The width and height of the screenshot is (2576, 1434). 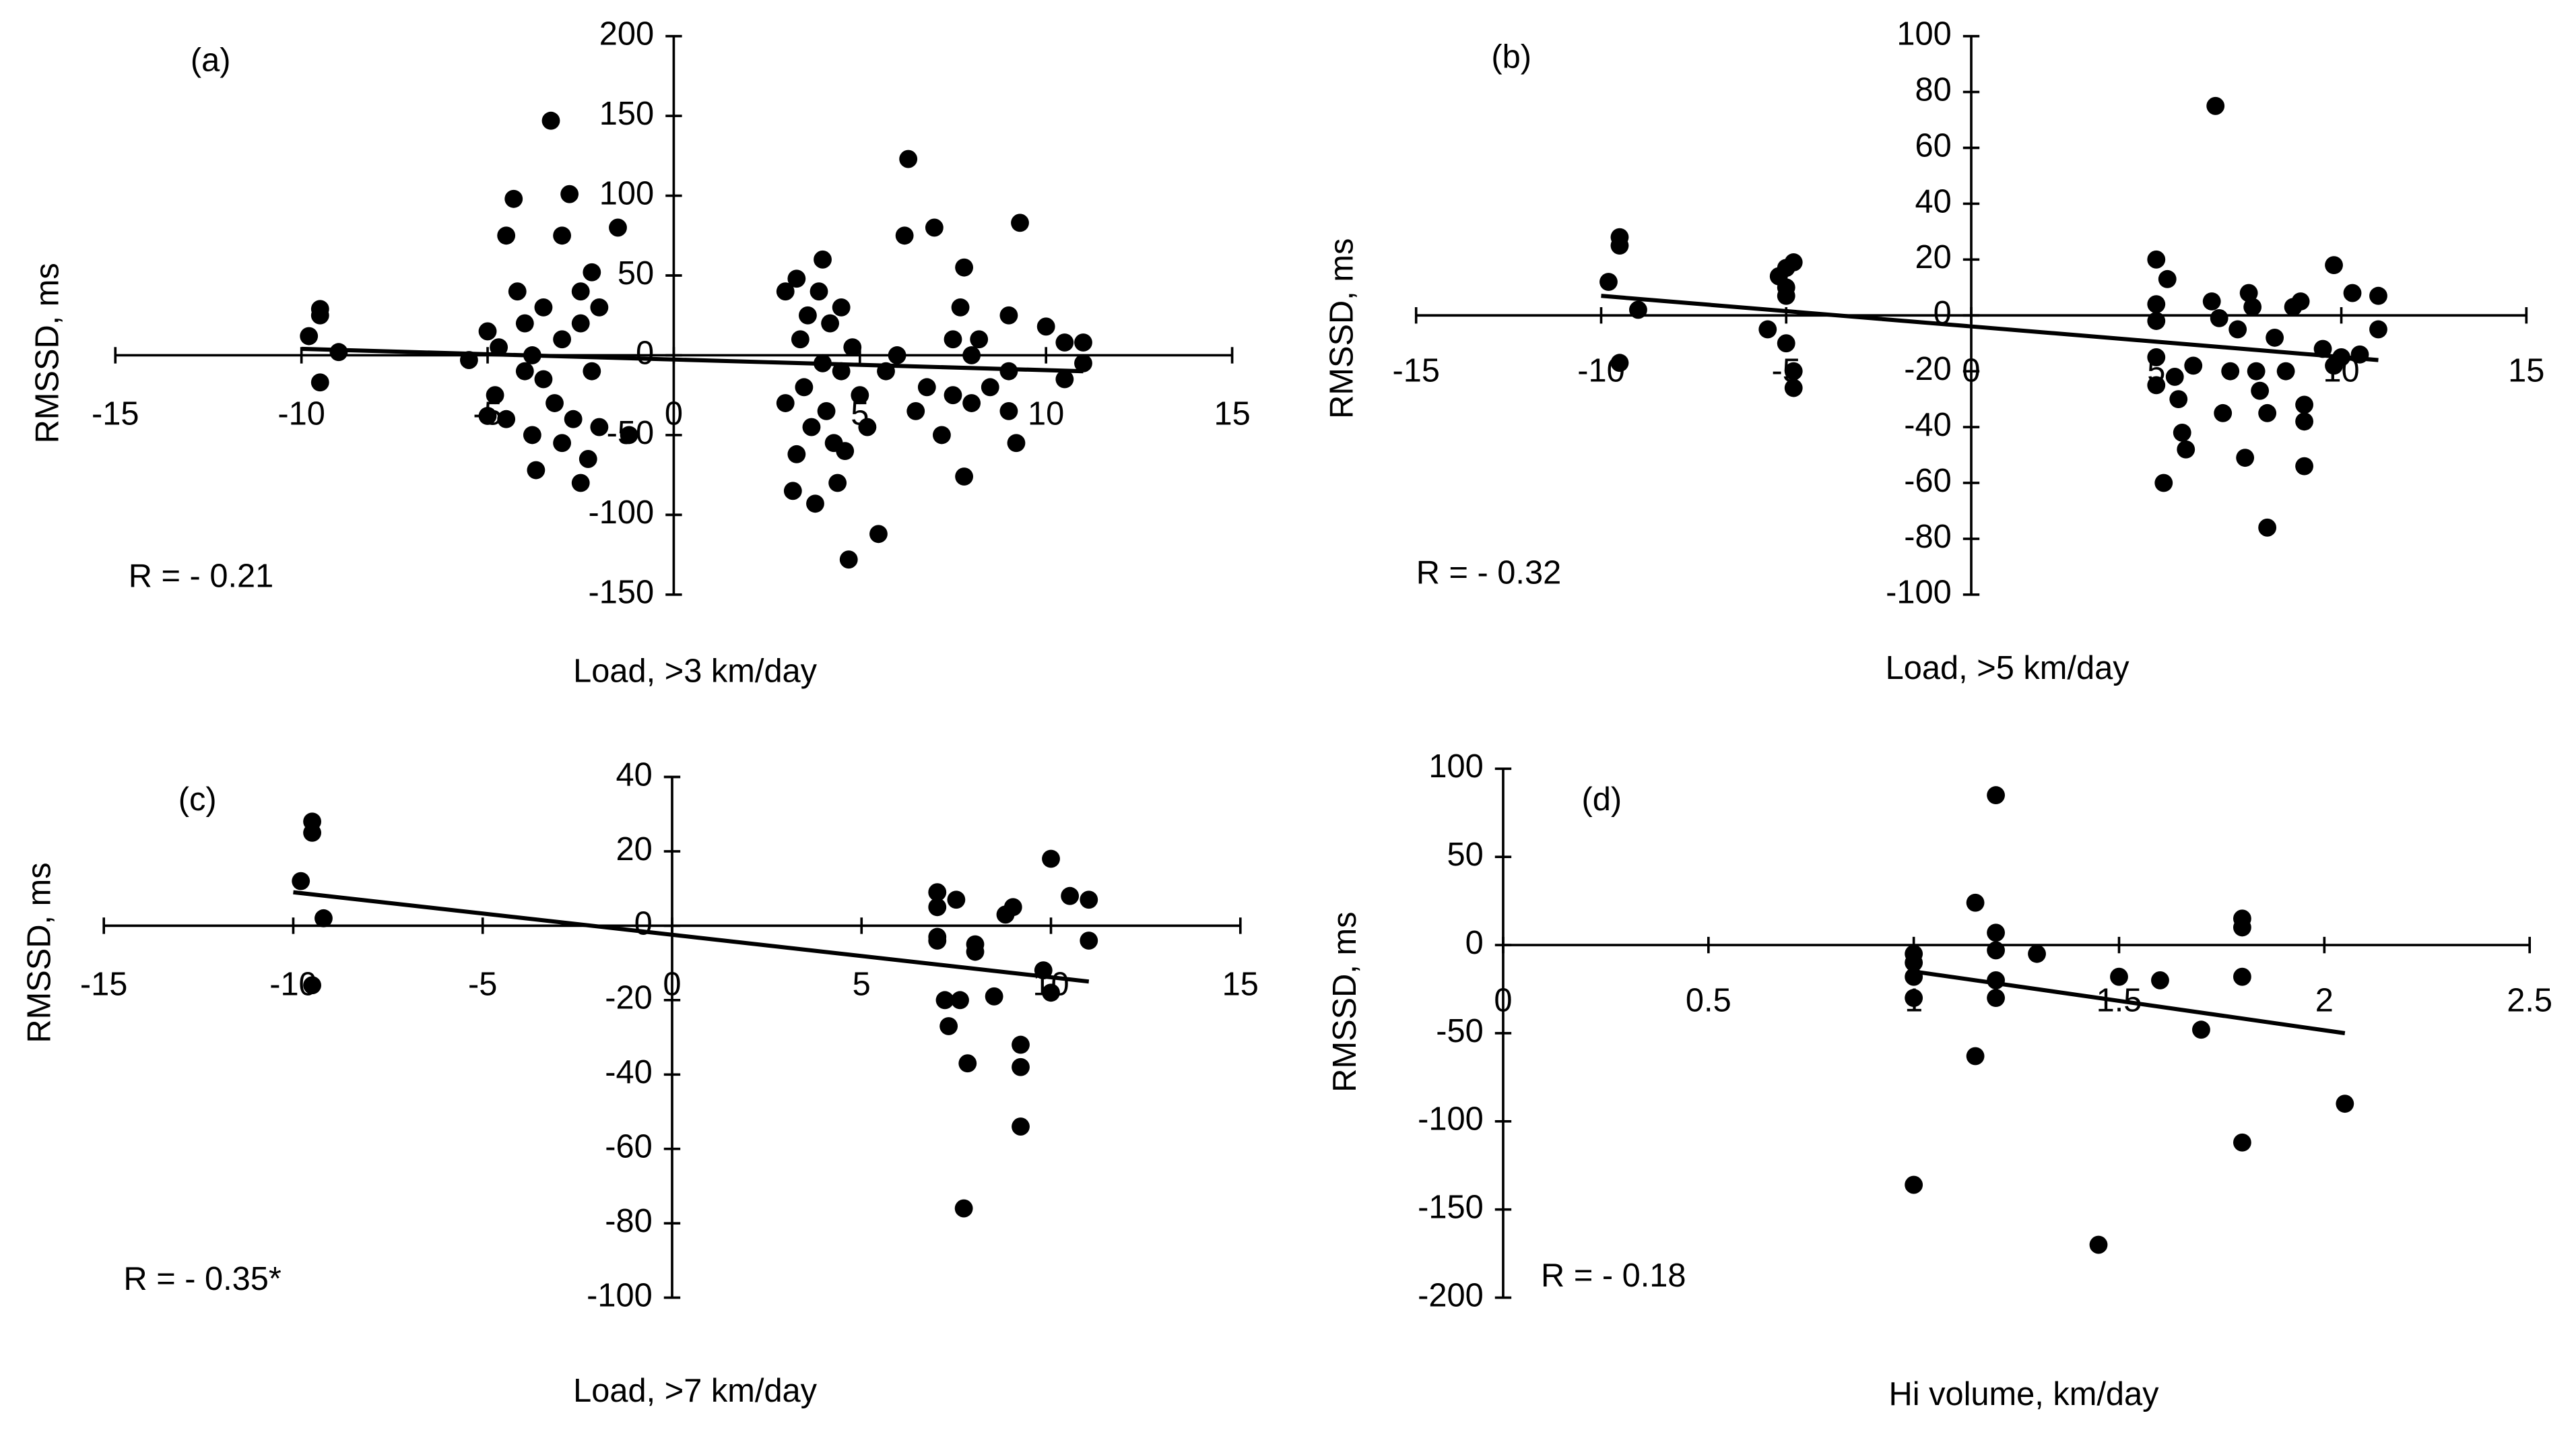 I want to click on x-axis-label: Load, >3 km/day, so click(x=695, y=671).